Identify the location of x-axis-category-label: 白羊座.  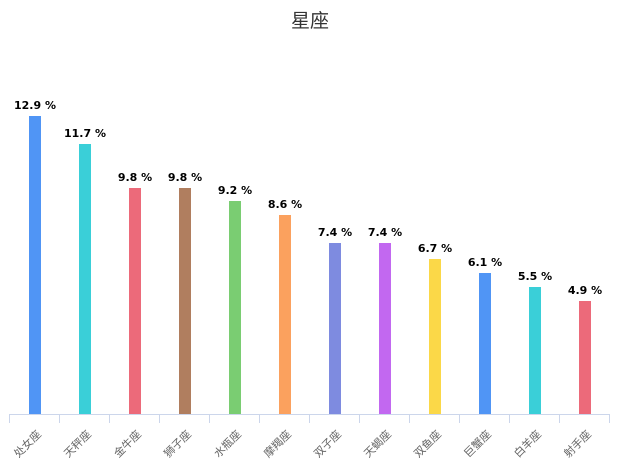
(527, 444).